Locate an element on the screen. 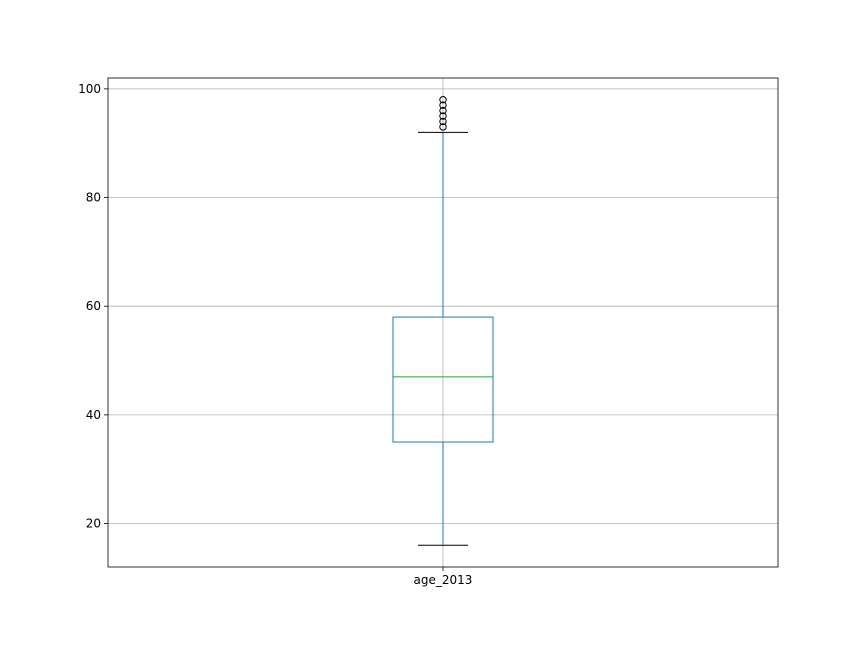 This screenshot has height=648, width=864. x-axis: age_2013 is located at coordinates (443, 577).